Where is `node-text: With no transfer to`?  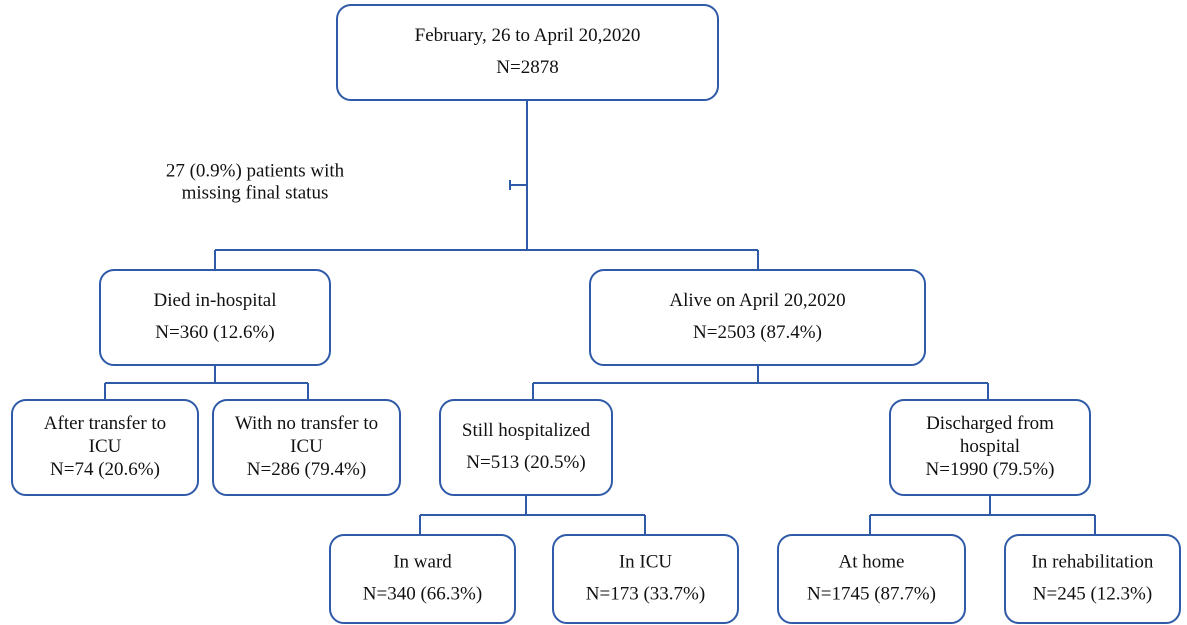 node-text: With no transfer to is located at coordinates (306, 423).